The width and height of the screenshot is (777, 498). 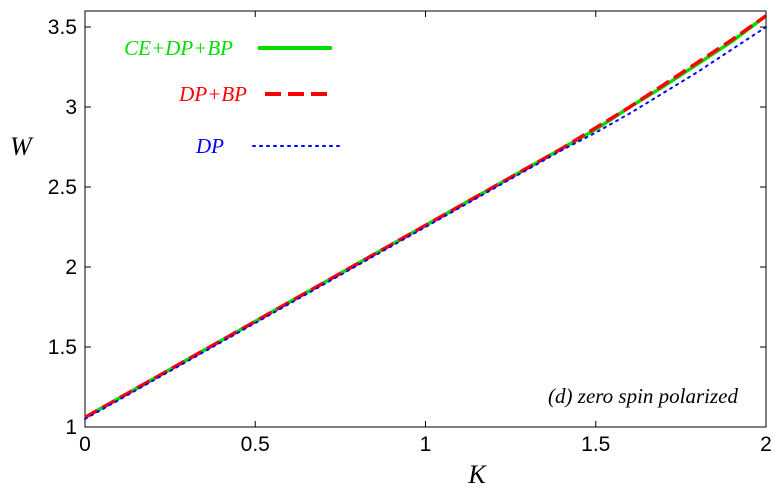 I want to click on x-tick-label: 1.5, so click(x=595, y=444).